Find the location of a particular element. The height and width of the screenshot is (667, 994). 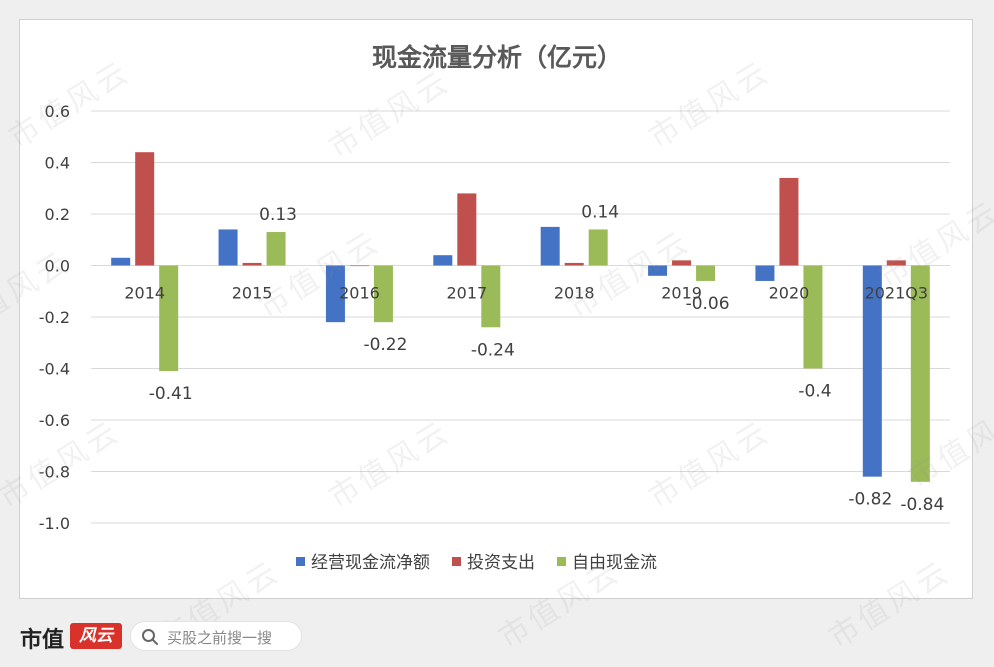

chart-title: 现金流量分析（亿元） is located at coordinates (497, 57).